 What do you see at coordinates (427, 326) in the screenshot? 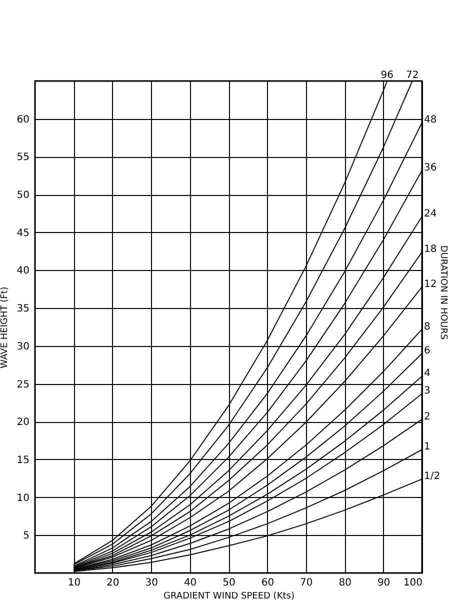
I see `series-label: 8` at bounding box center [427, 326].